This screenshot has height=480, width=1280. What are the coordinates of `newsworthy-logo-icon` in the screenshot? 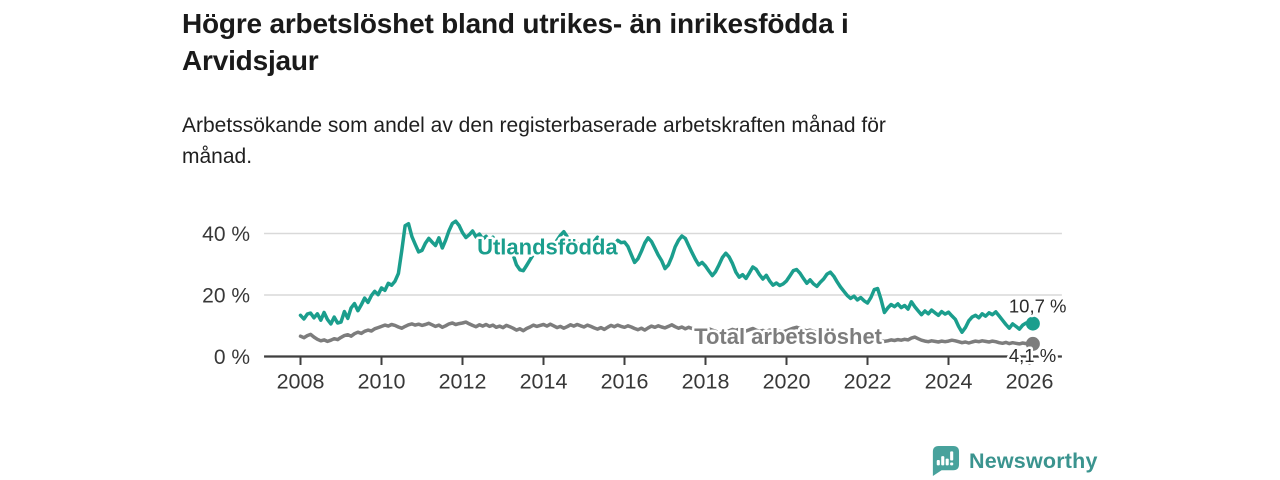 It's located at (946, 461).